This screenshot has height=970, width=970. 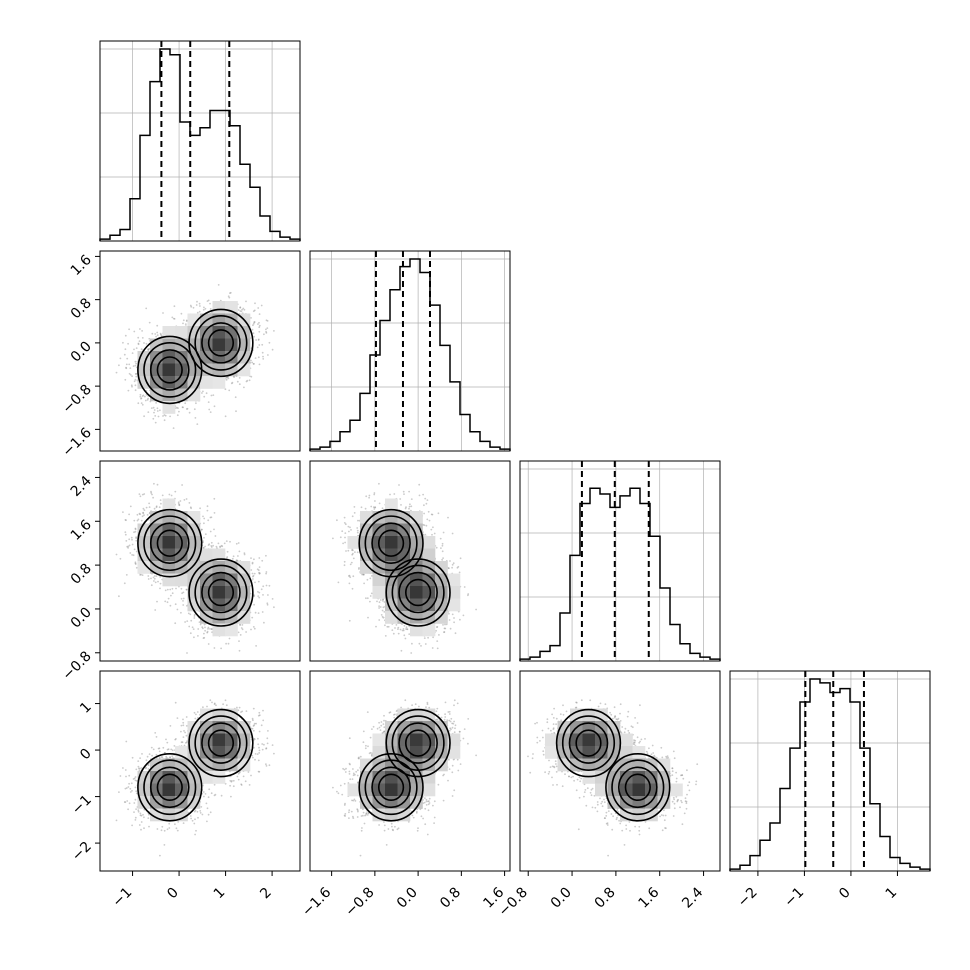 I want to click on histogram-step, so click(x=200, y=144).